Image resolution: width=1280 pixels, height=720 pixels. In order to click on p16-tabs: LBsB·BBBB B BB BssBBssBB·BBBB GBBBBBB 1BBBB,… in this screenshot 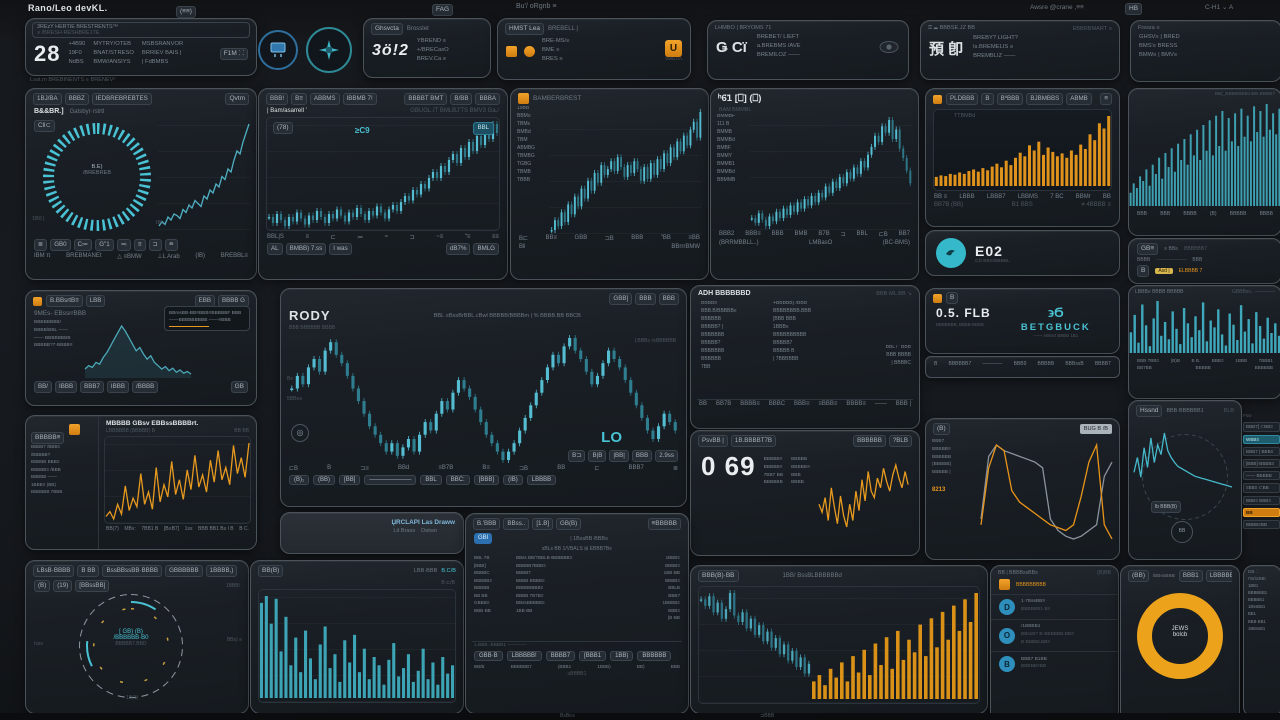, I will do `click(135, 571)`.